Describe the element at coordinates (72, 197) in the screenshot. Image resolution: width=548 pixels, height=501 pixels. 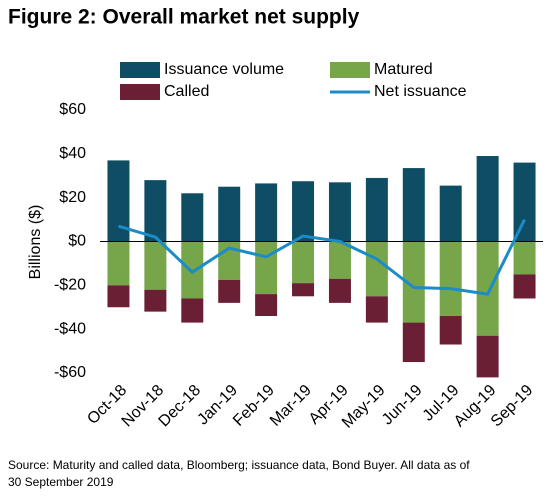
I see `y-tick-label: $20` at that location.